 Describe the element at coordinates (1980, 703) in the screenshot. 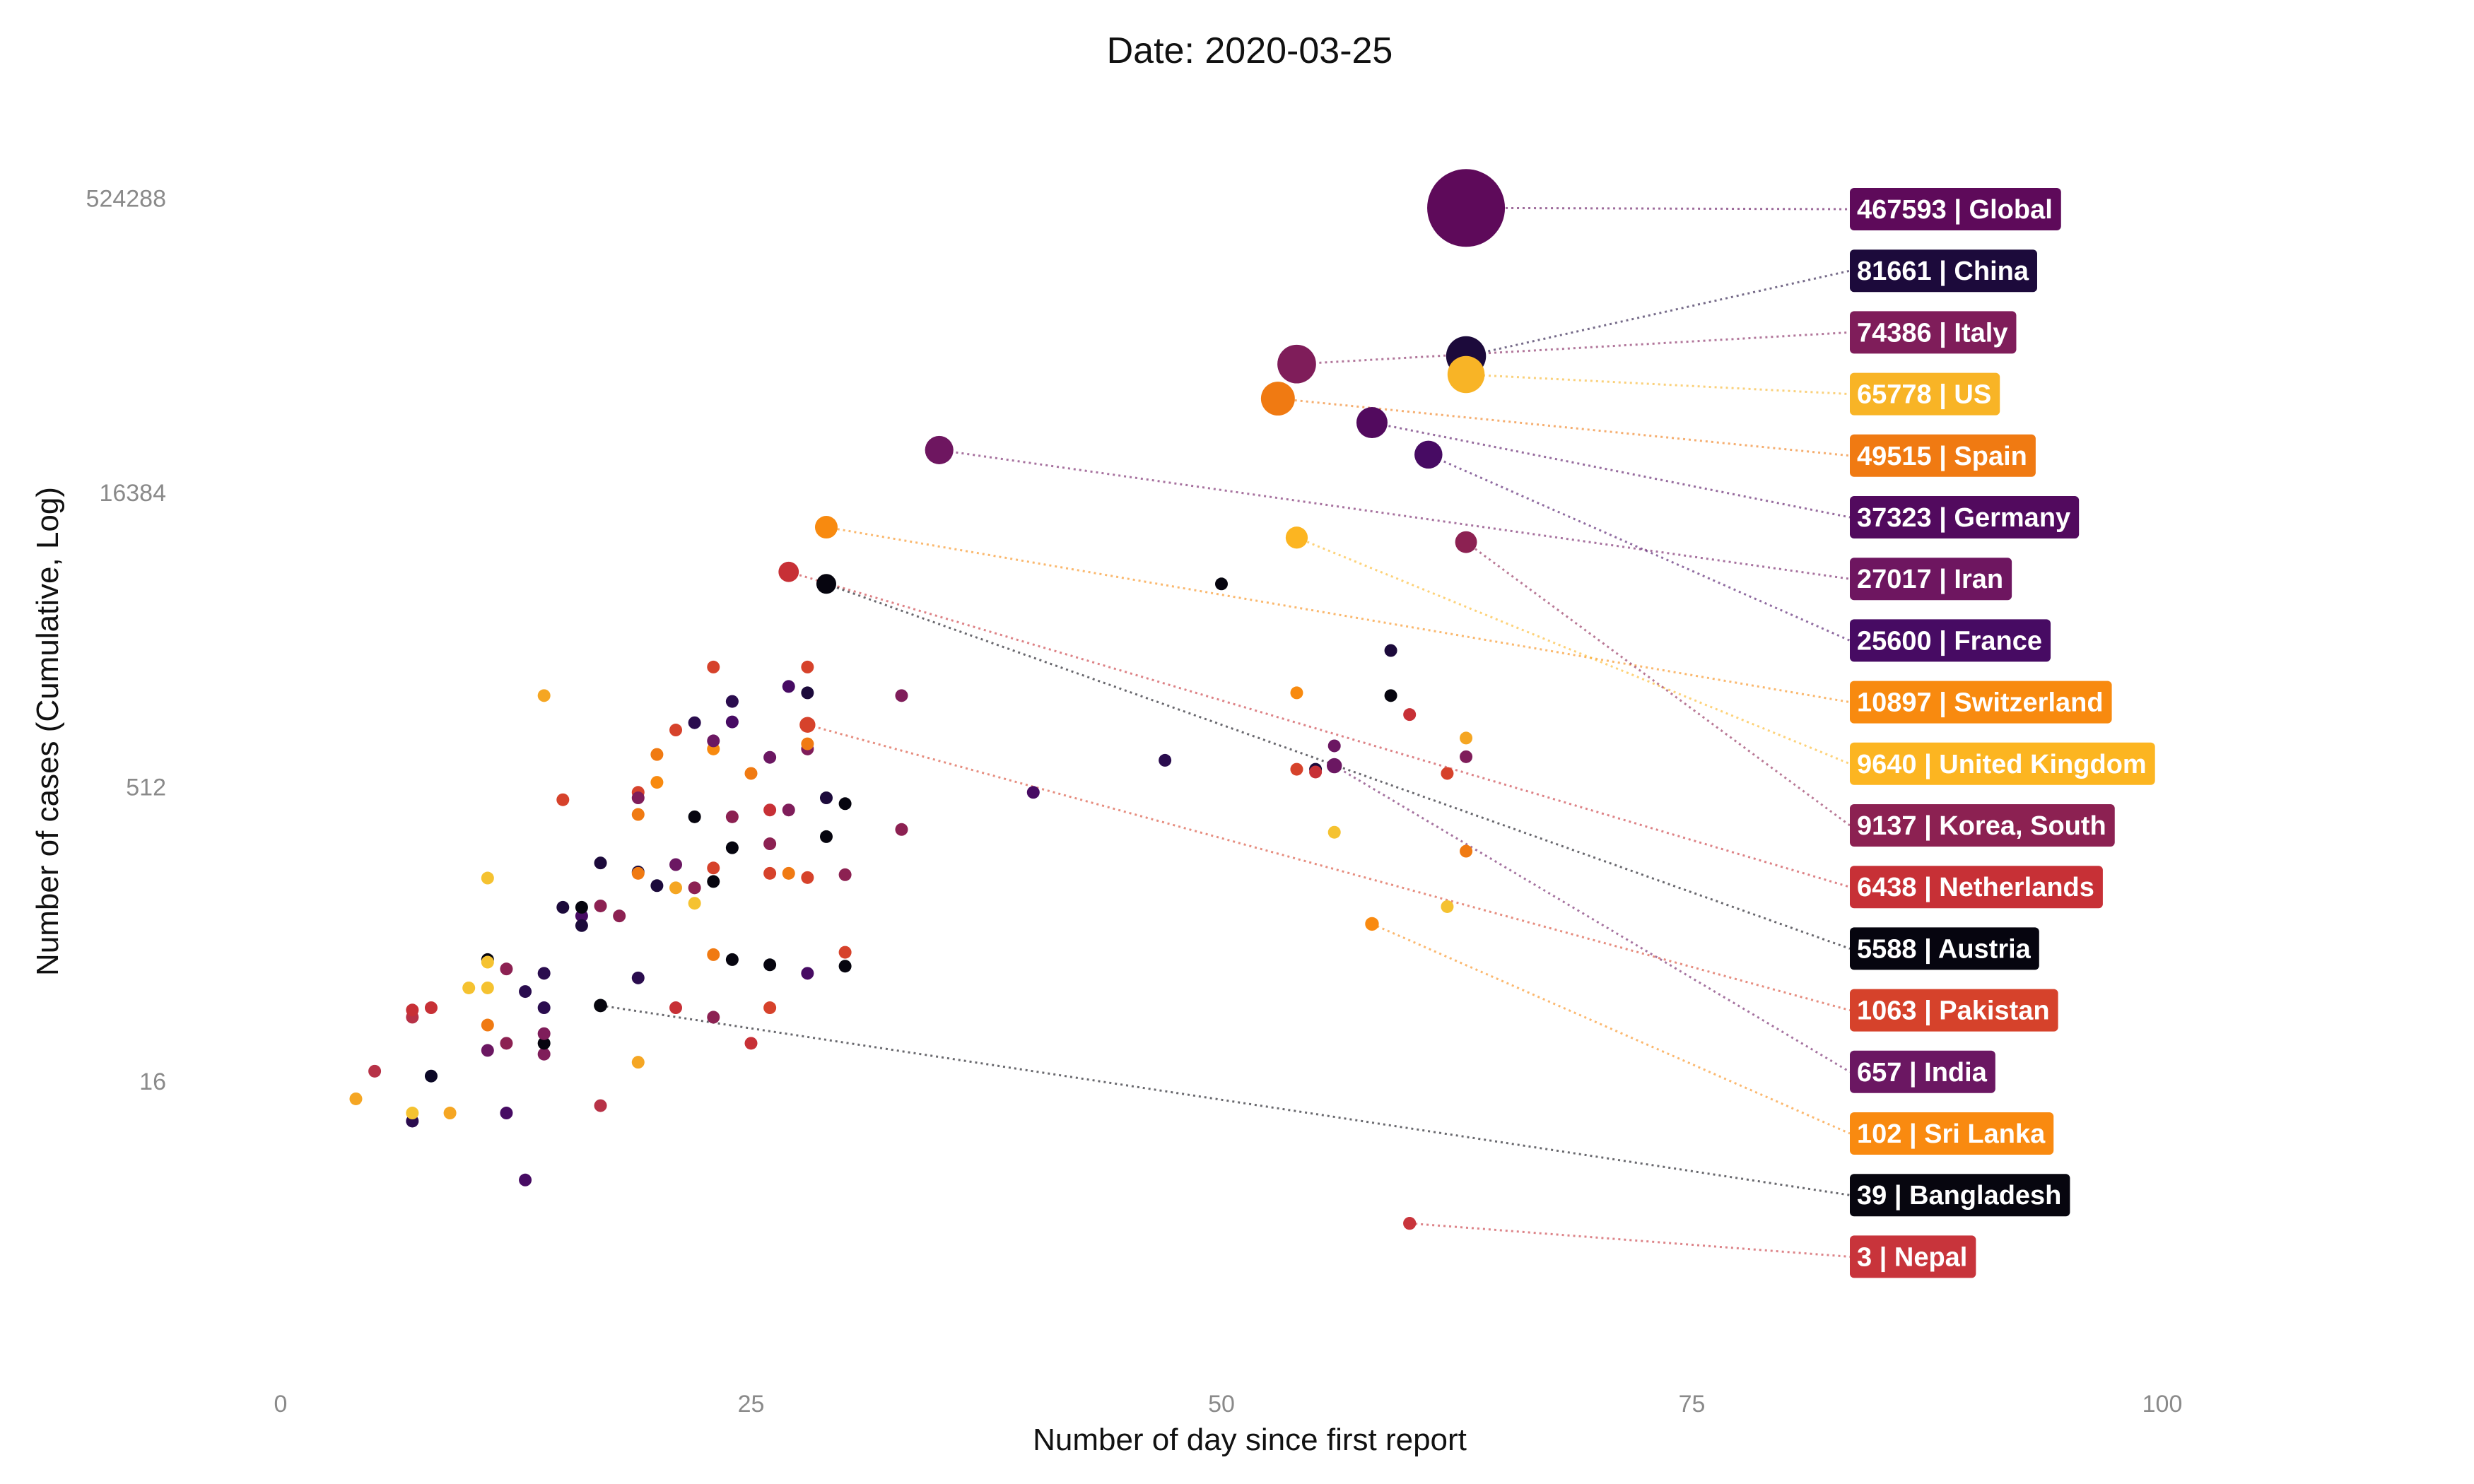

I see `country-tag-label: 10897 | Switzerland` at that location.